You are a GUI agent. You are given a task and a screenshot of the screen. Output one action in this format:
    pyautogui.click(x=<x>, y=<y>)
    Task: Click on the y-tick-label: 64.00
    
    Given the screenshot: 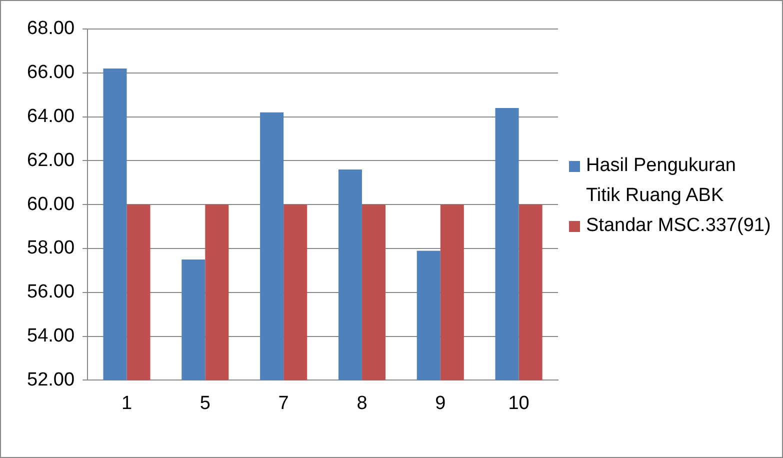 What is the action you would take?
    pyautogui.click(x=51, y=117)
    